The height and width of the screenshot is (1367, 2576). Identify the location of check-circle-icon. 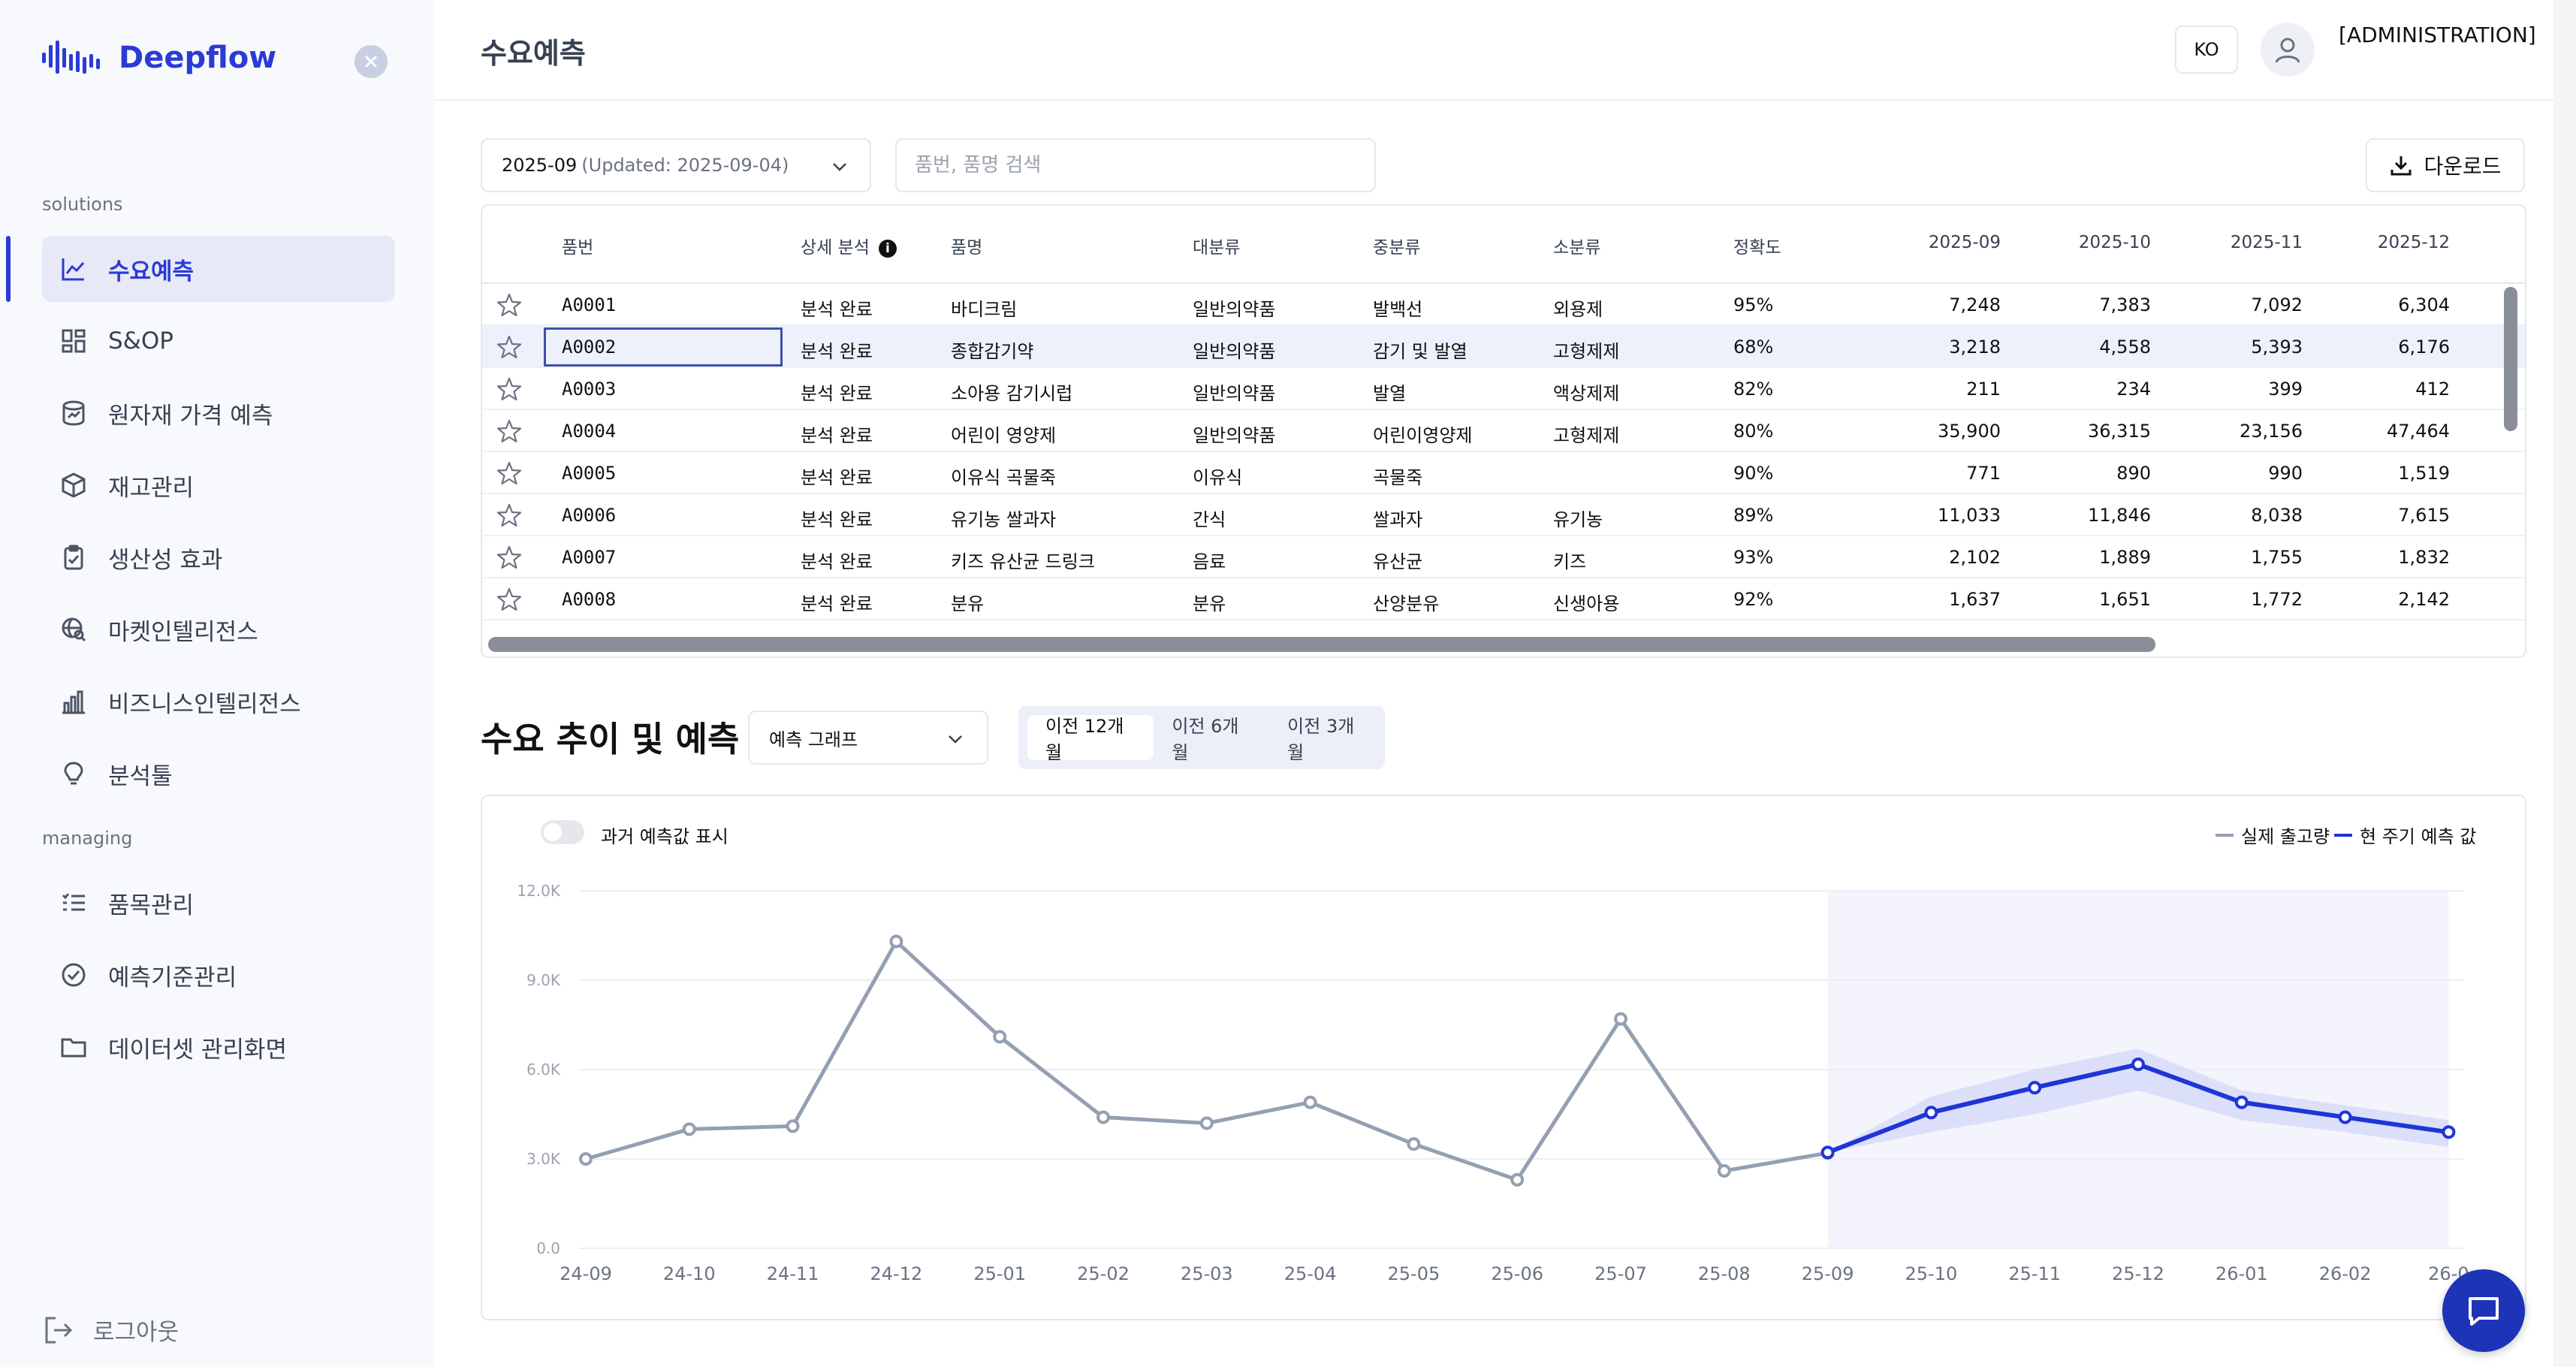
(74, 975).